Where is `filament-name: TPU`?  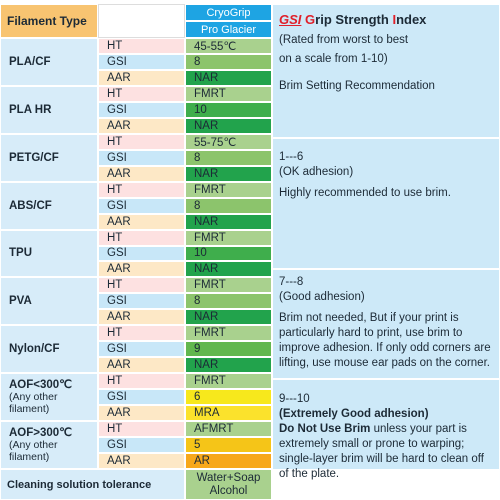 filament-name: TPU is located at coordinates (20, 253).